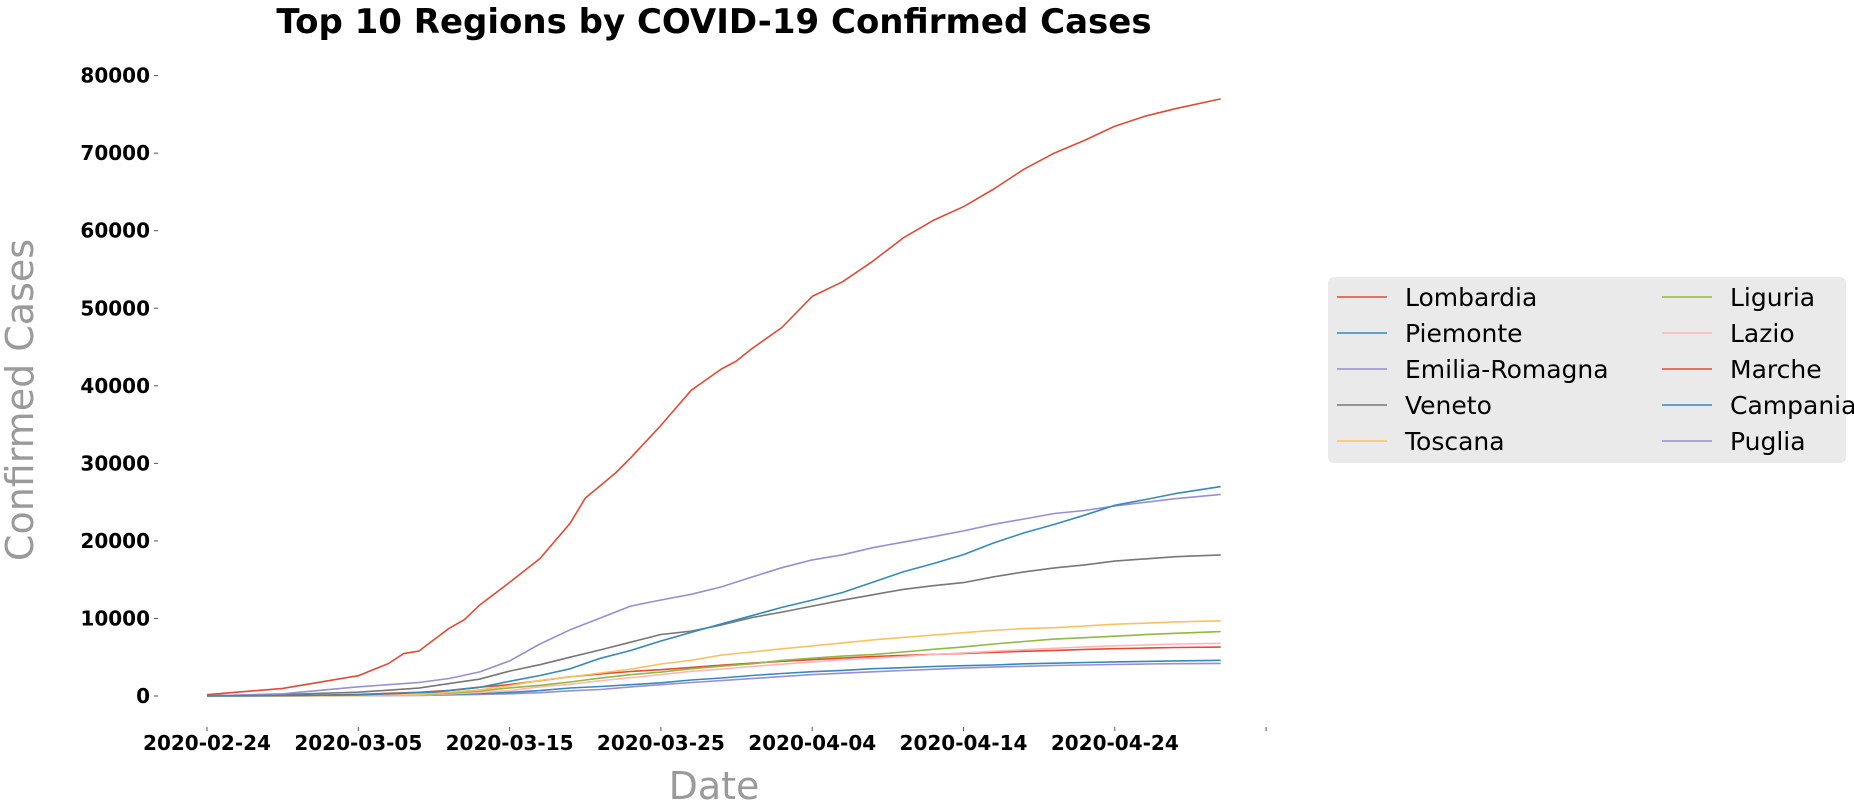 The width and height of the screenshot is (1854, 811). What do you see at coordinates (1776, 369) in the screenshot?
I see `legend-label-marche: Marche` at bounding box center [1776, 369].